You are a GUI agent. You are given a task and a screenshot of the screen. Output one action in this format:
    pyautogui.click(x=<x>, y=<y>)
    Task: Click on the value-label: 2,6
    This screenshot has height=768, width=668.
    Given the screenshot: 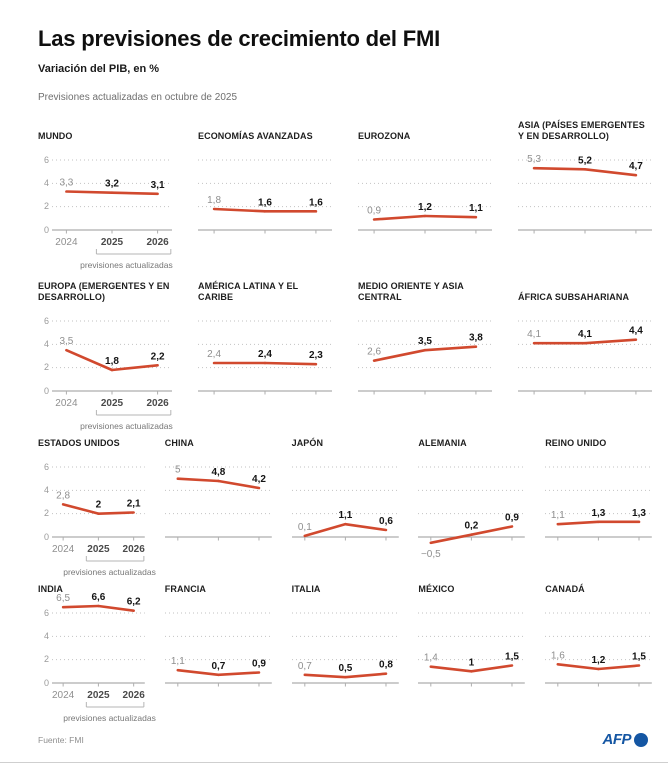 What is the action you would take?
    pyautogui.click(x=374, y=352)
    